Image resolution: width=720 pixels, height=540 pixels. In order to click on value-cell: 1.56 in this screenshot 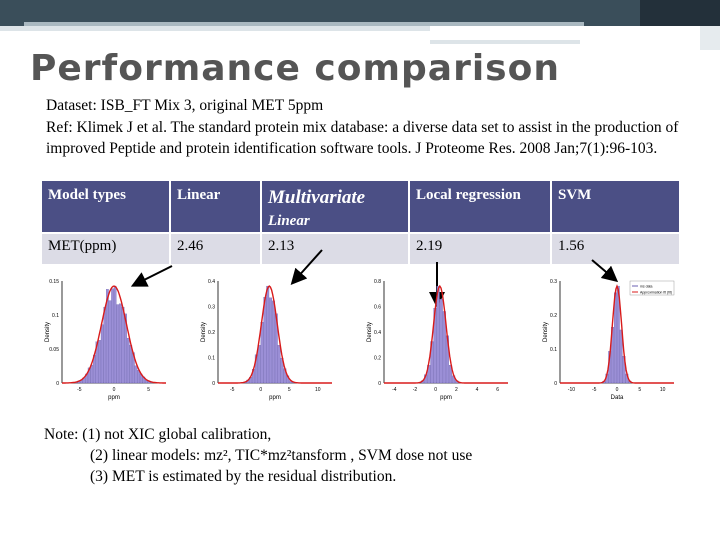, I will do `click(615, 249)`.